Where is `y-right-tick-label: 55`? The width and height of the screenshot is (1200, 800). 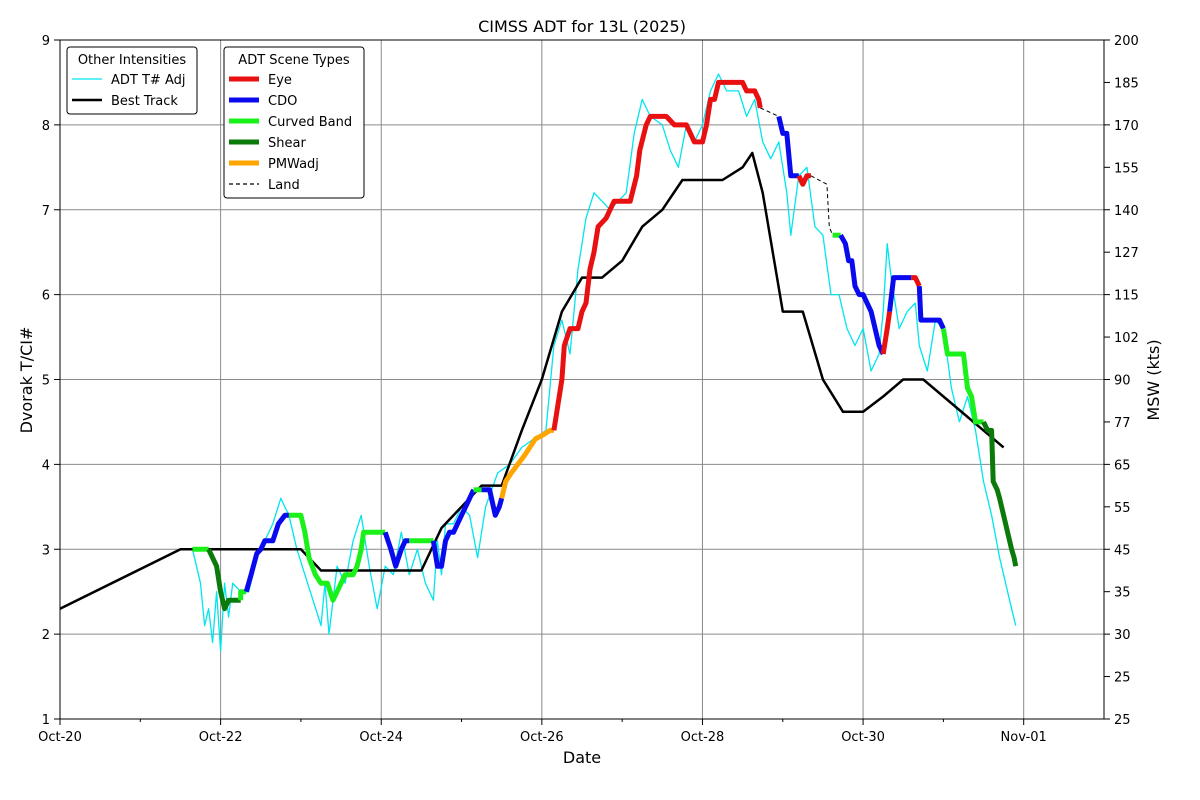 y-right-tick-label: 55 is located at coordinates (1122, 508).